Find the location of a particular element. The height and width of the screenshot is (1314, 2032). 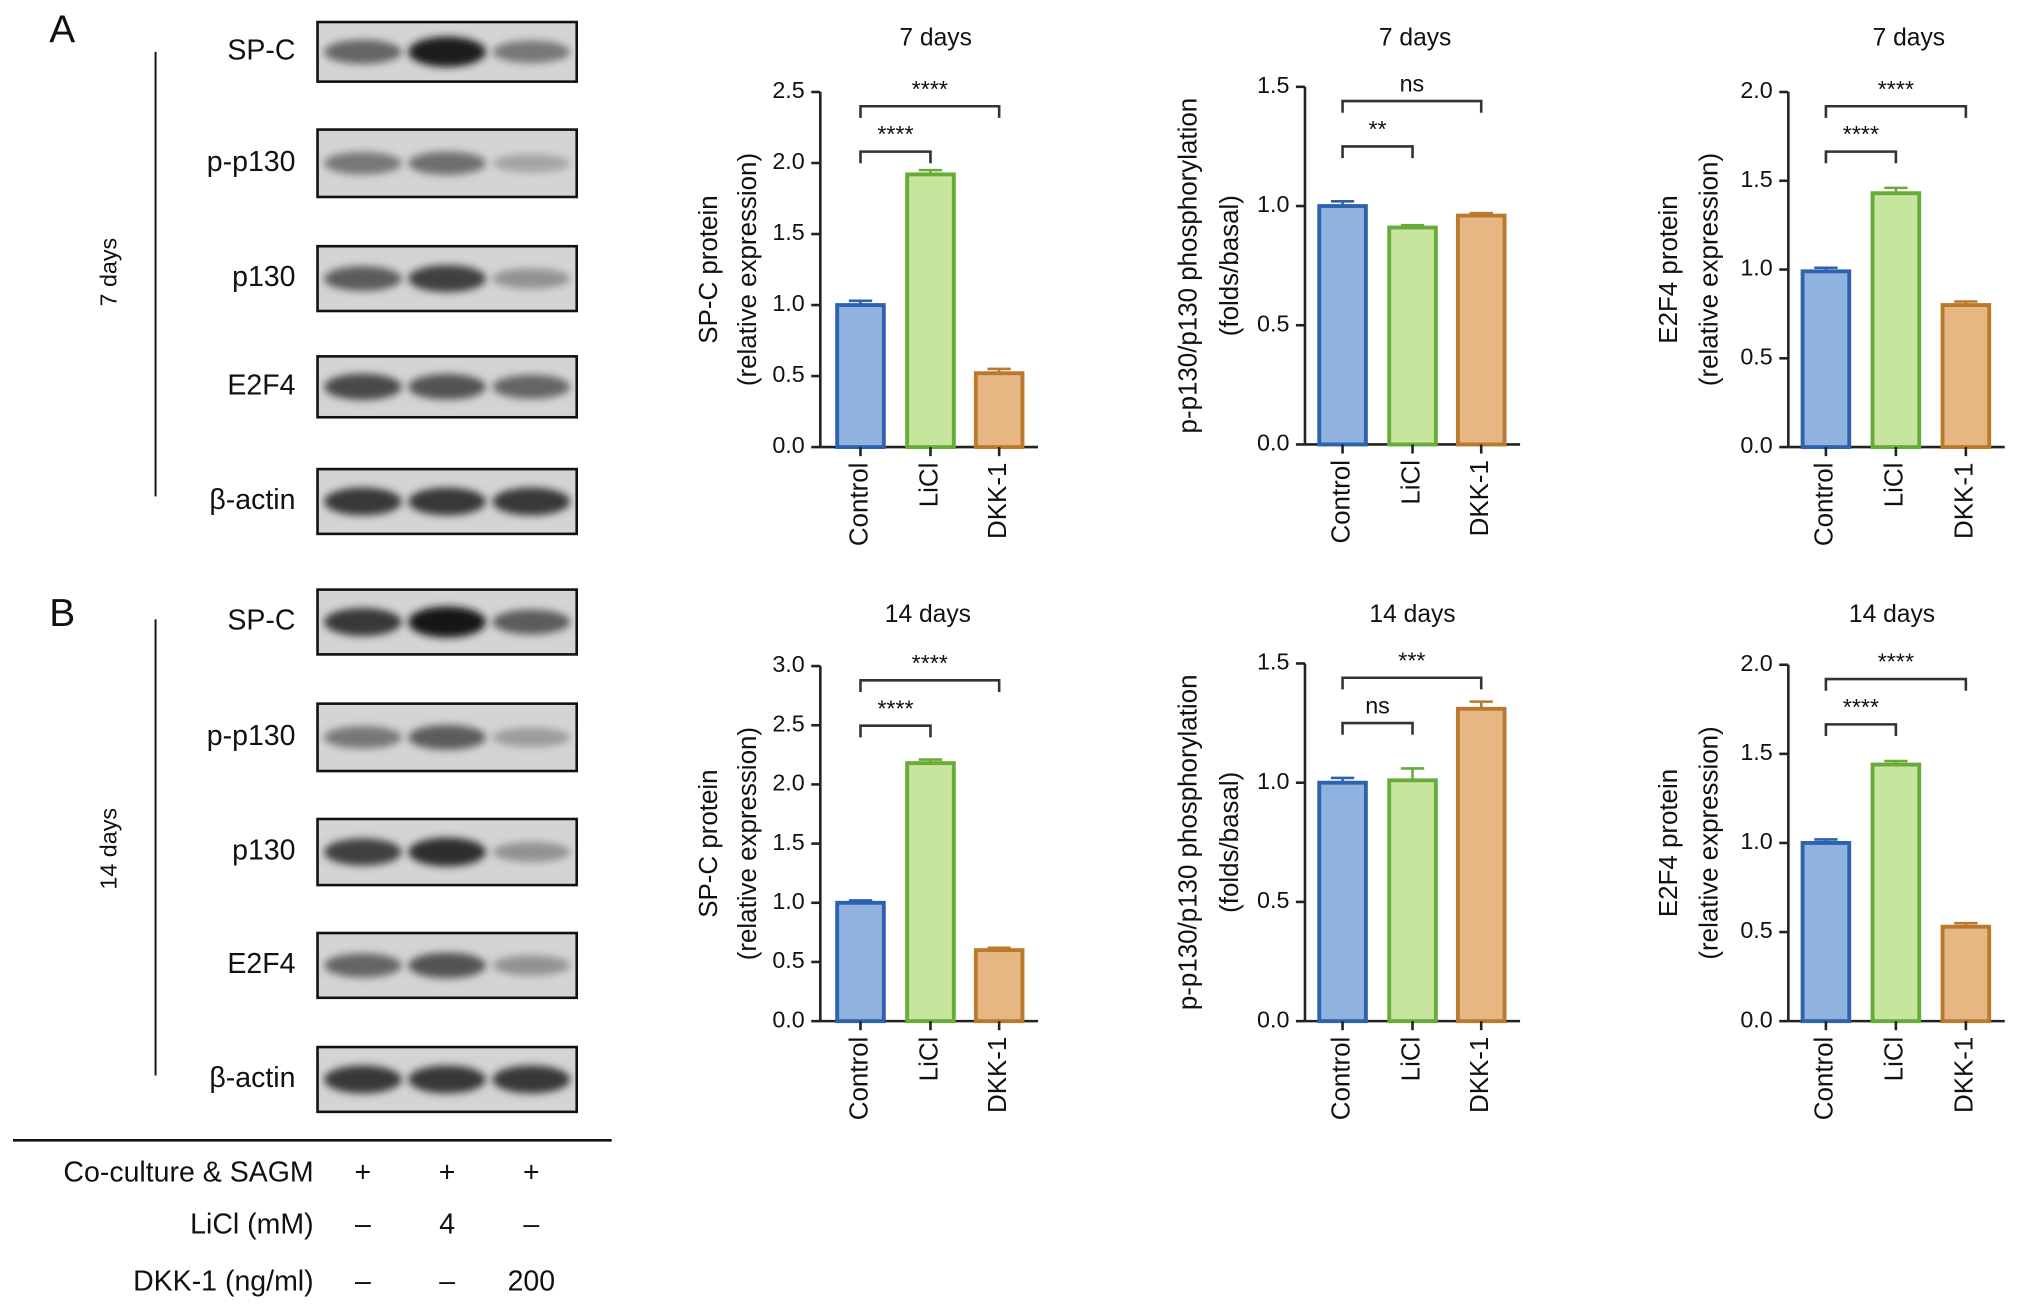

significance-label: *** is located at coordinates (1411, 660).